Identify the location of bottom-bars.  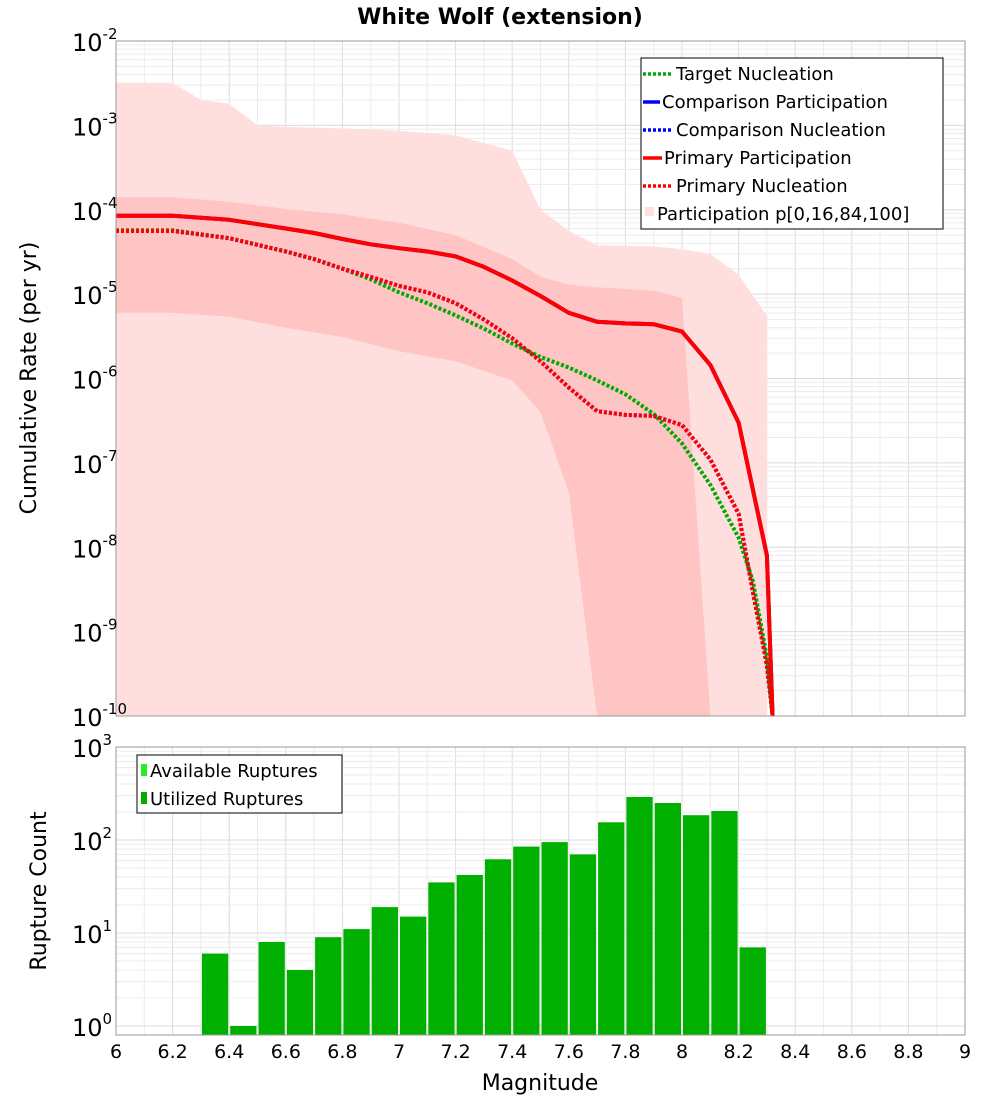
(483, 916).